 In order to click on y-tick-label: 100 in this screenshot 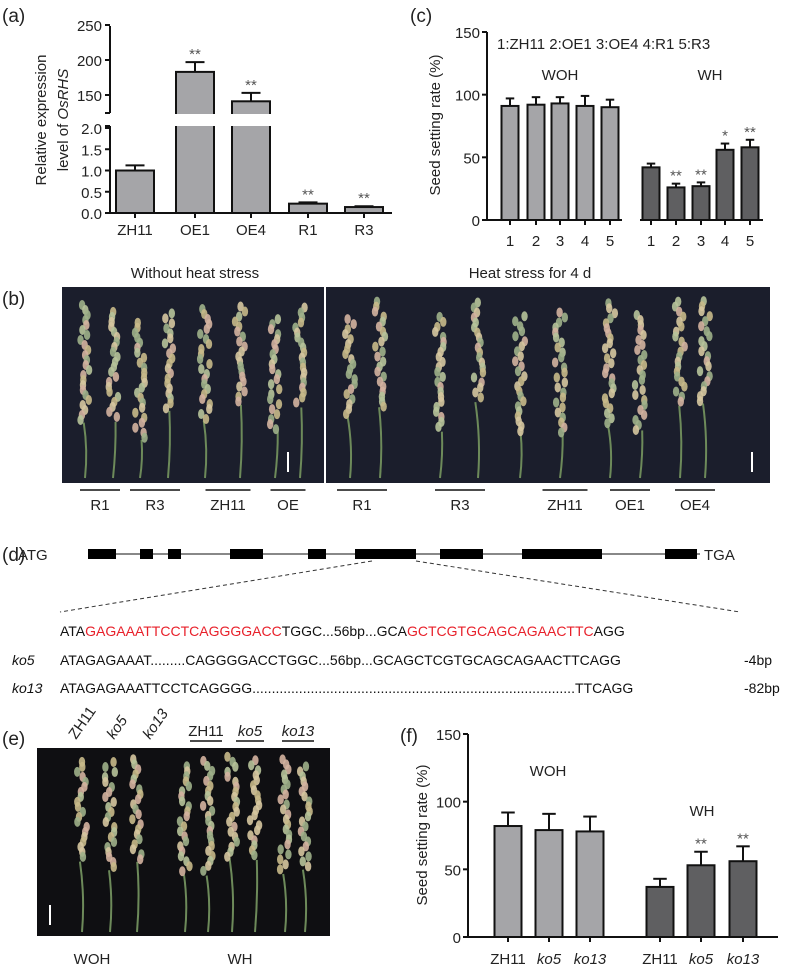, I will do `click(467, 96)`.